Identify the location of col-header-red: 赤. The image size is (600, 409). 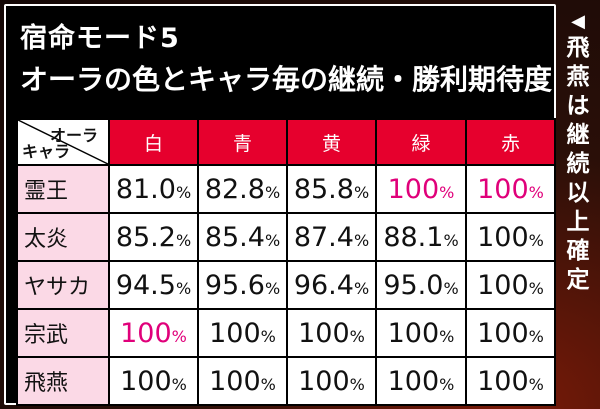
(510, 142).